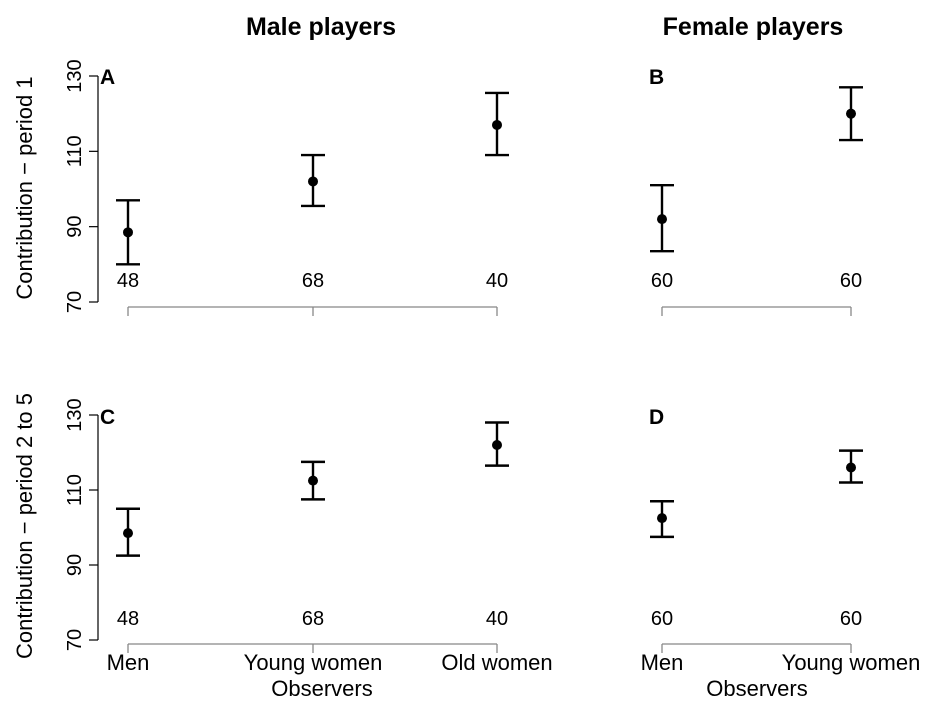 The height and width of the screenshot is (708, 937). What do you see at coordinates (75, 640) in the screenshot?
I see `y-tick-label-c-70: 70` at bounding box center [75, 640].